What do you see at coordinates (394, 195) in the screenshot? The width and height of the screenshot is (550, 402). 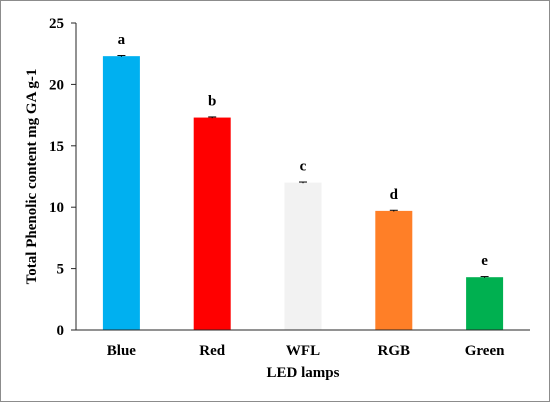 I see `significance-label-rgb: d` at bounding box center [394, 195].